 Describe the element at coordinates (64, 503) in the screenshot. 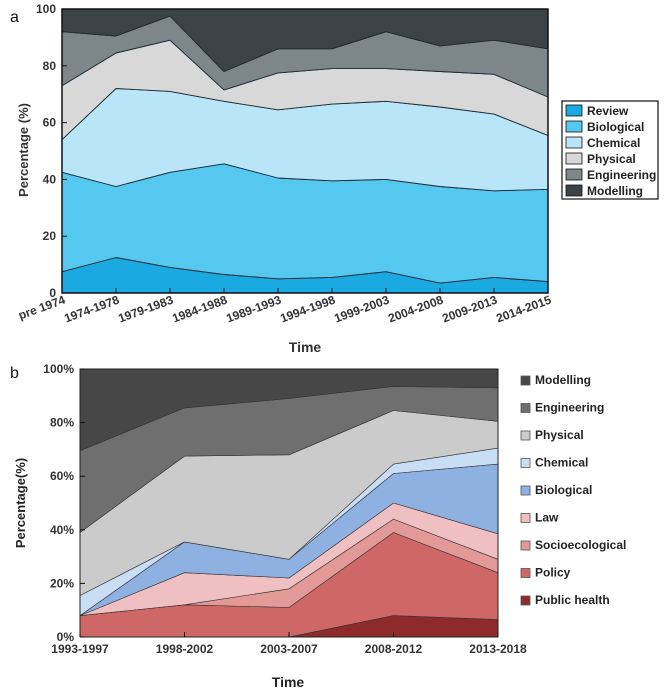

I see `panel-b-y-ticks: 0% 20% 40% 60% 80% 100%` at that location.